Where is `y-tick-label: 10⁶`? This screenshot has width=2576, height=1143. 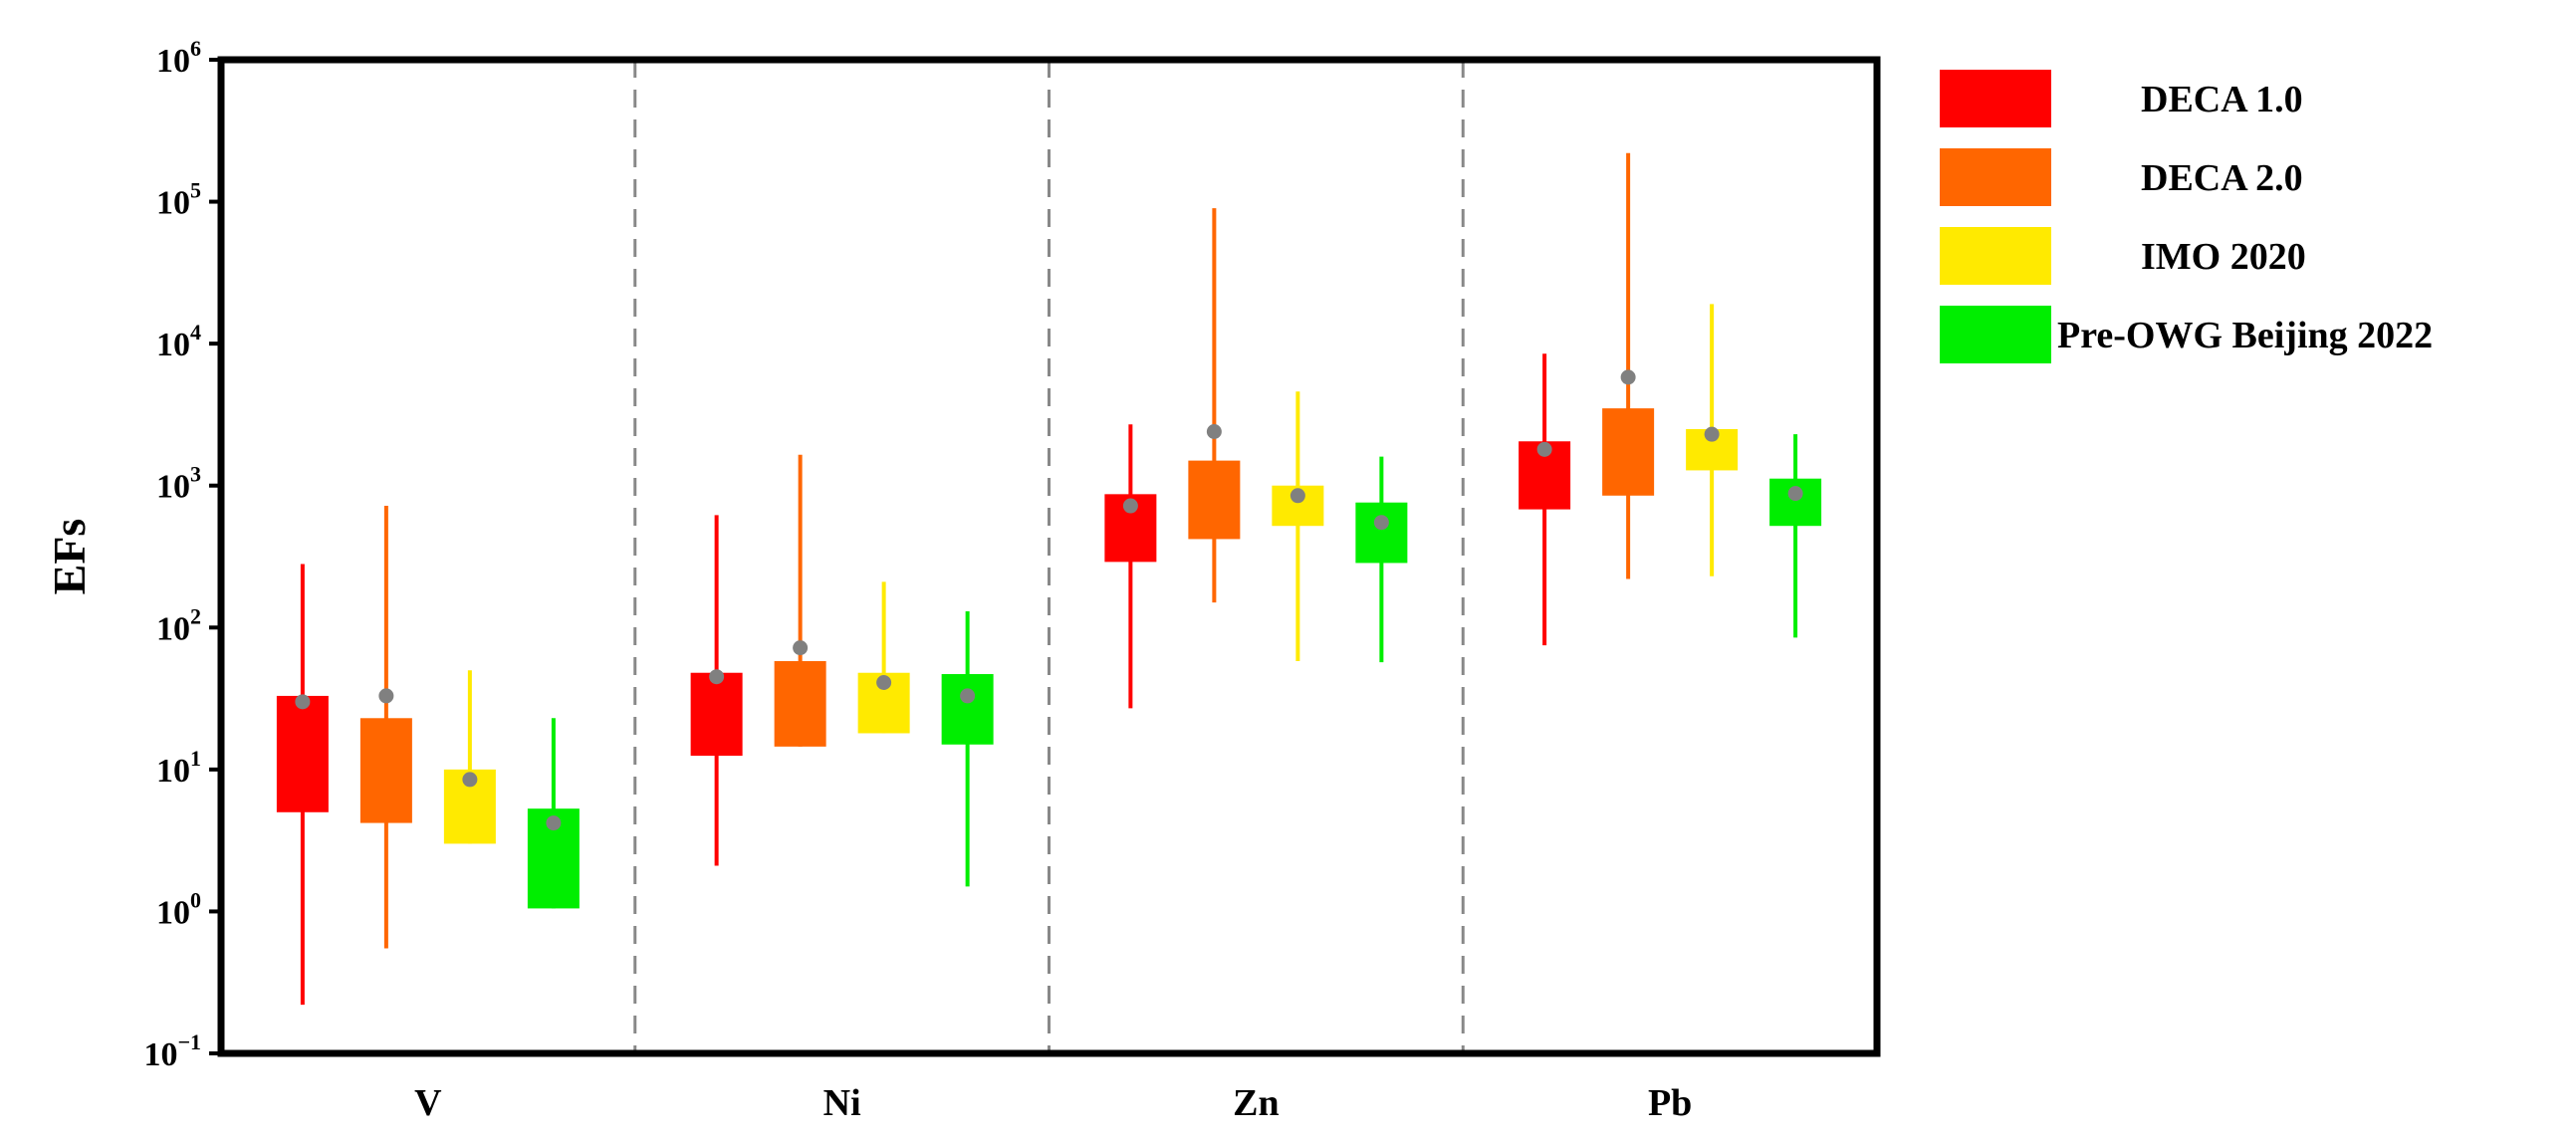 y-tick-label: 10⁶ is located at coordinates (178, 58).